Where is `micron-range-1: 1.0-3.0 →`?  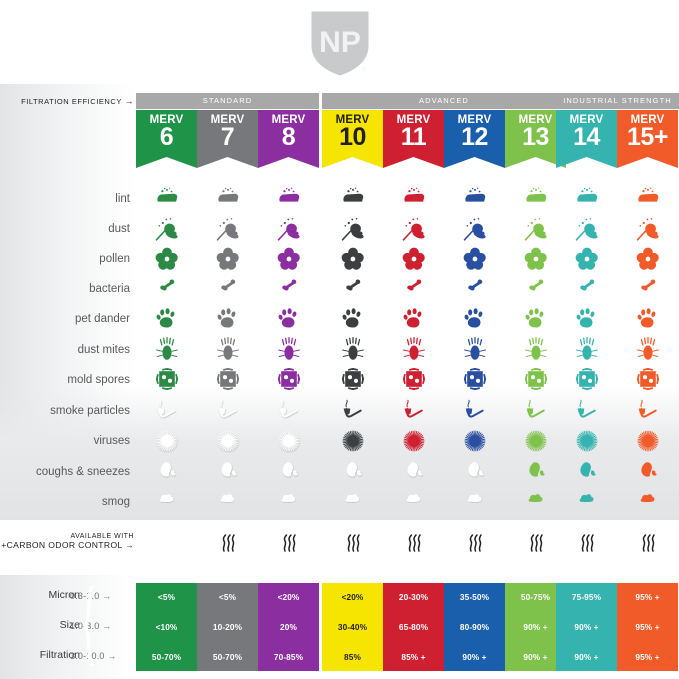 micron-range-1: 1.0-3.0 → is located at coordinates (97, 626).